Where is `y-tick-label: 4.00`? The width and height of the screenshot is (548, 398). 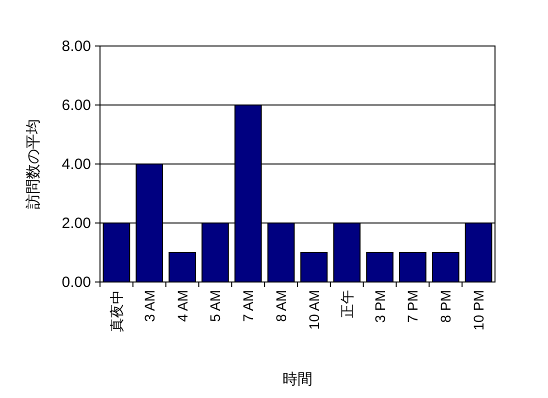
y-tick-label: 4.00 is located at coordinates (76, 164).